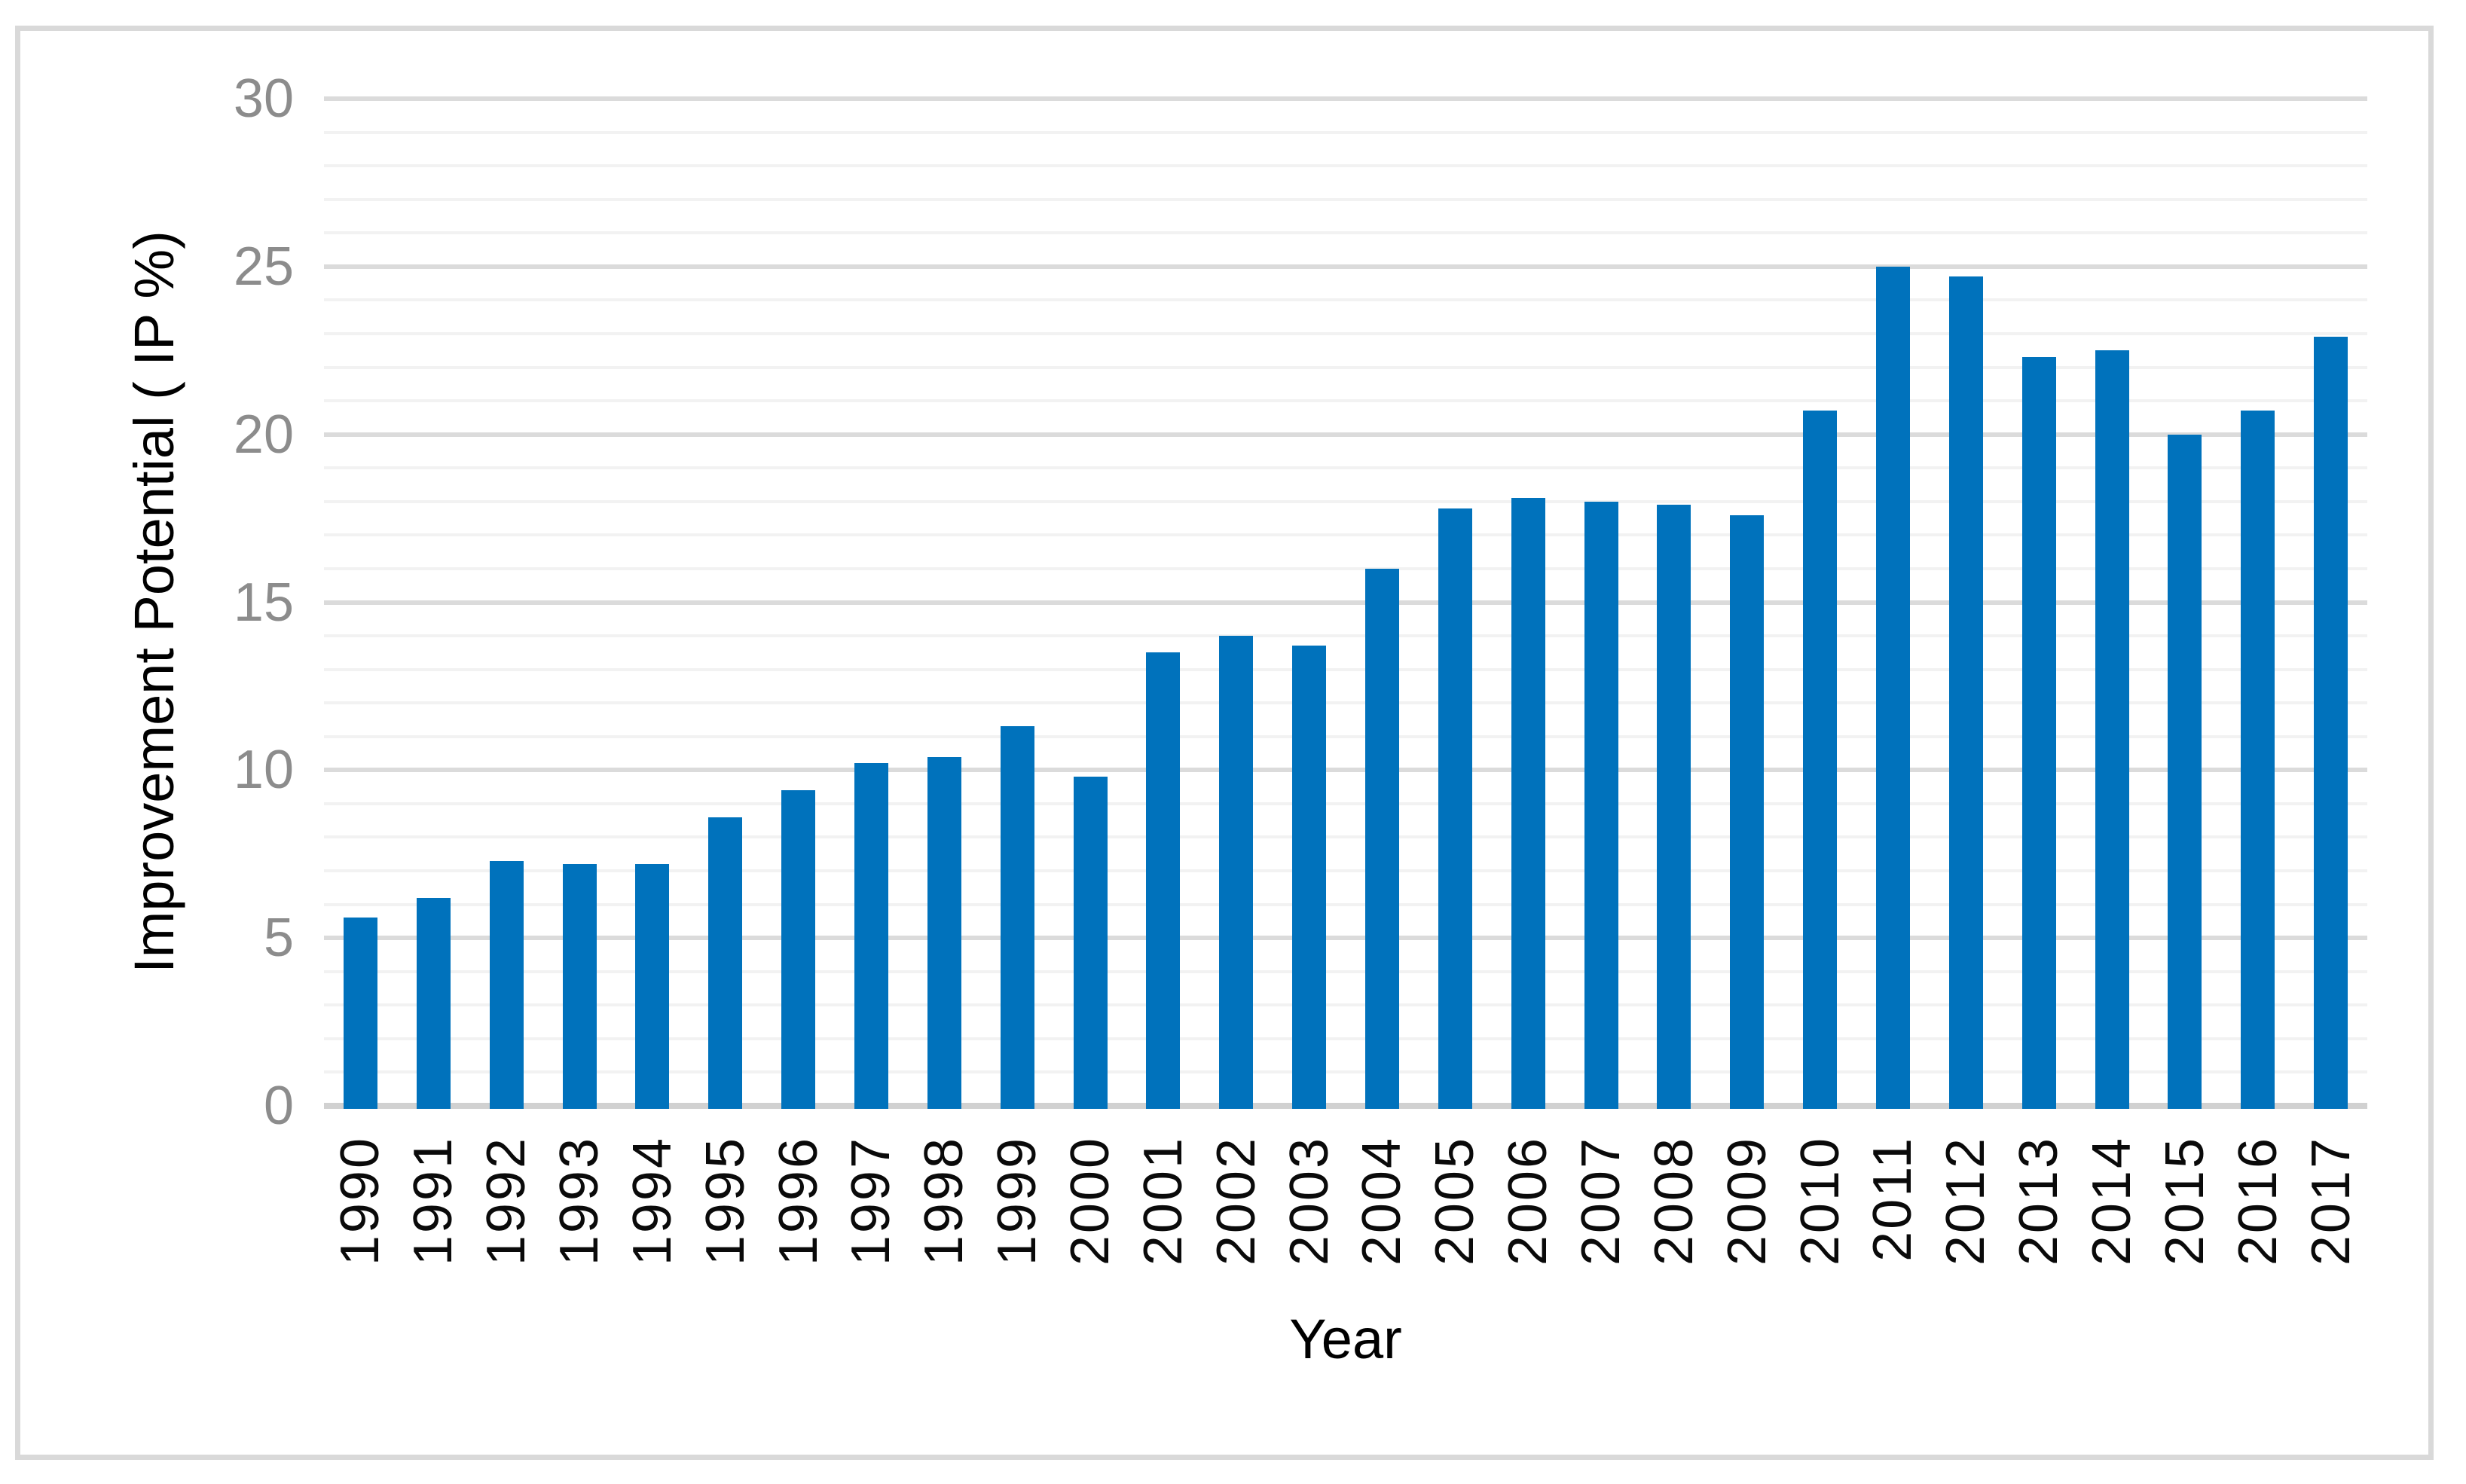 The width and height of the screenshot is (2466, 1484). What do you see at coordinates (2258, 760) in the screenshot?
I see `bar-2016` at bounding box center [2258, 760].